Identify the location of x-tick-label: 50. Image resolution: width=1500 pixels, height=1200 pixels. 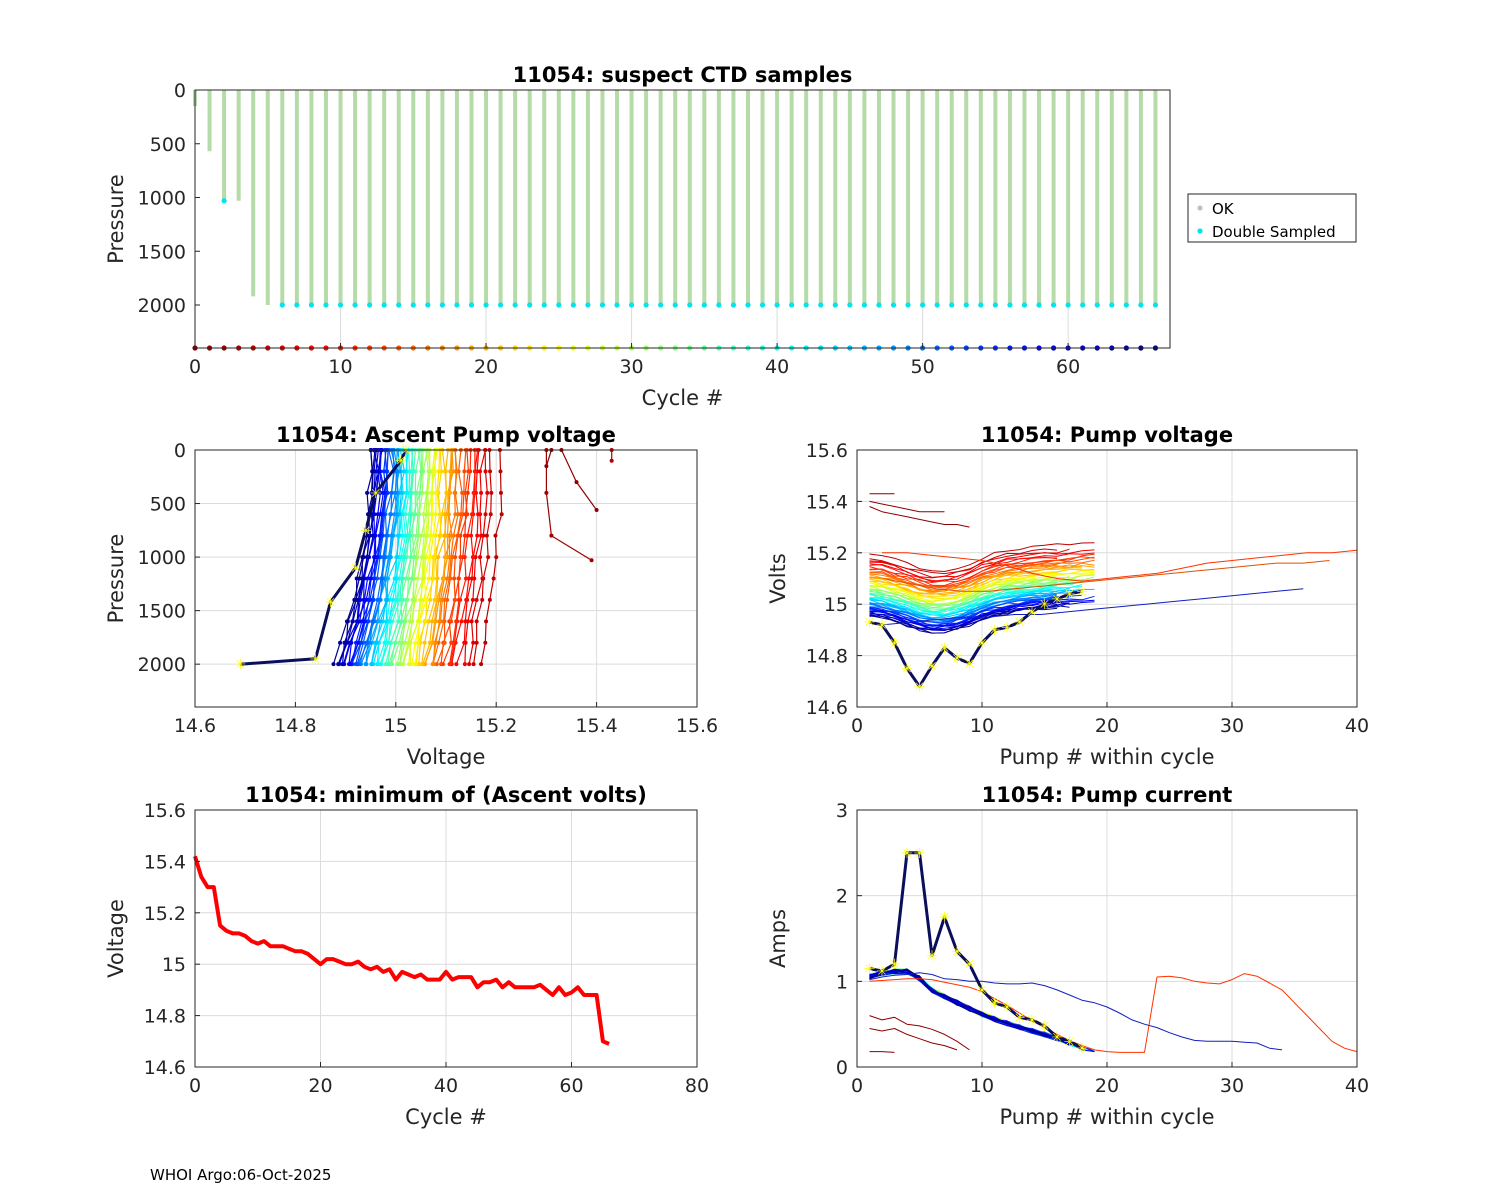
(923, 367).